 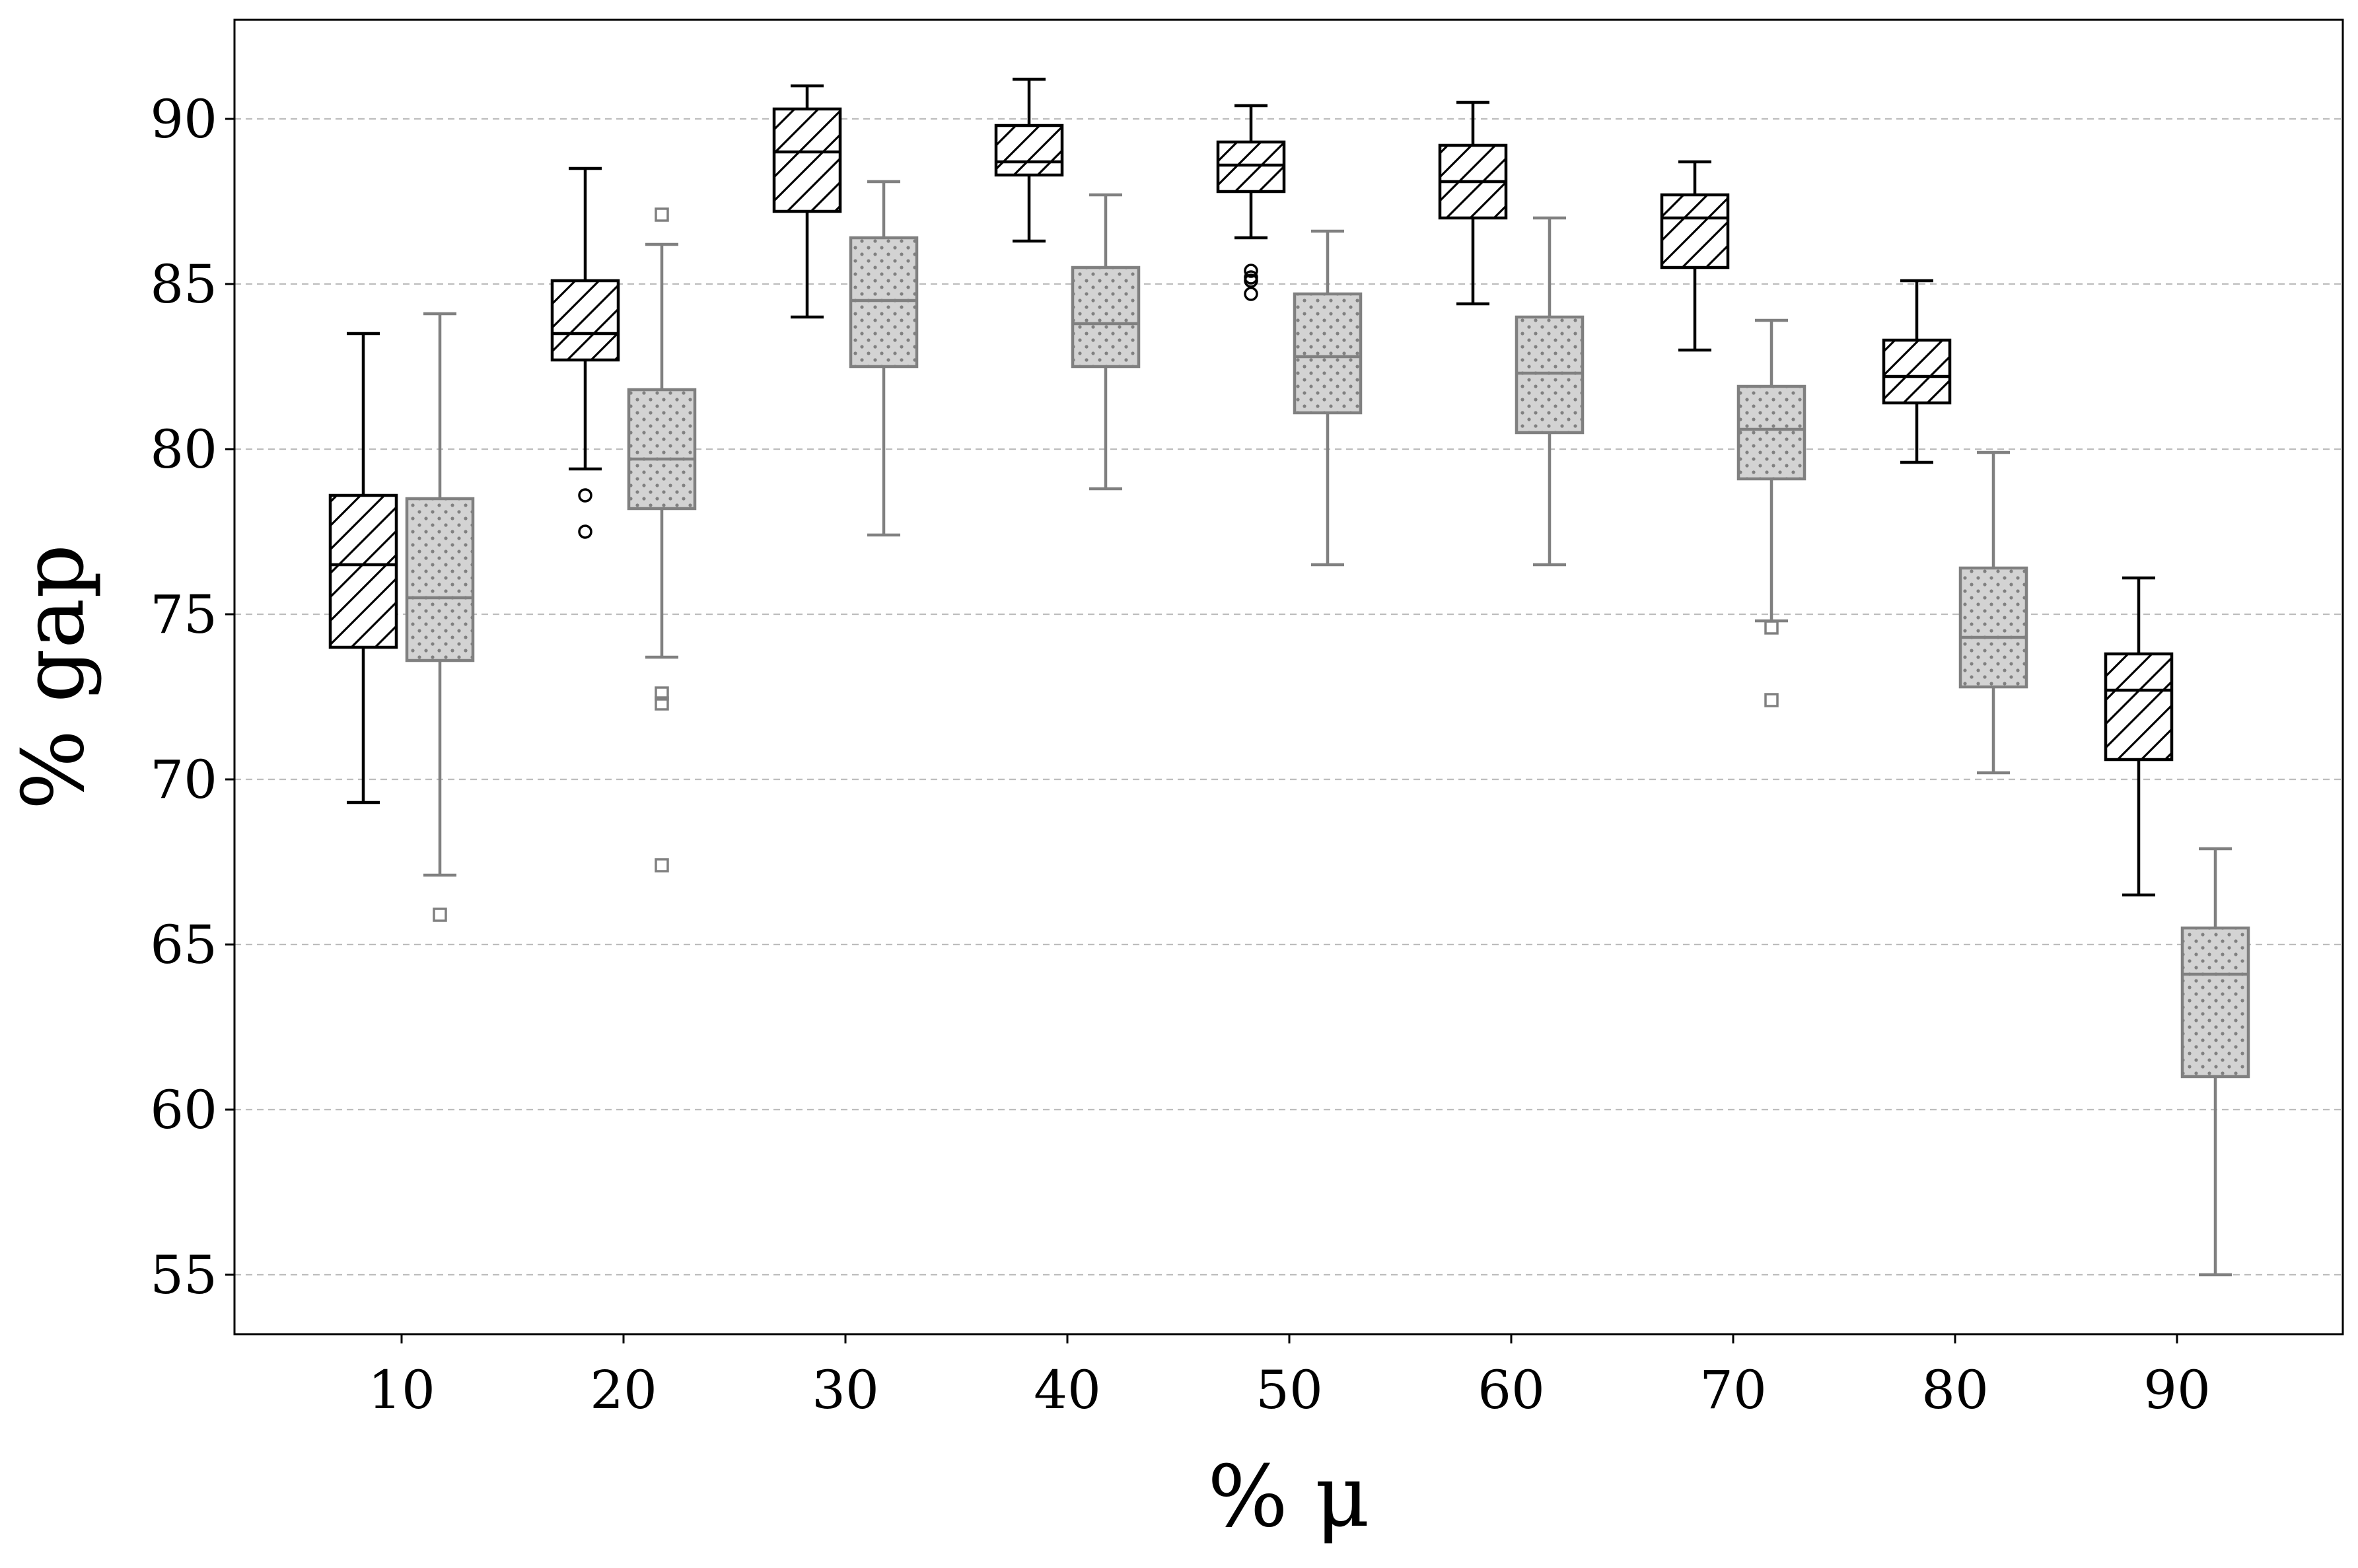 I want to click on x-tick-label-50: 50, so click(x=1289, y=1390).